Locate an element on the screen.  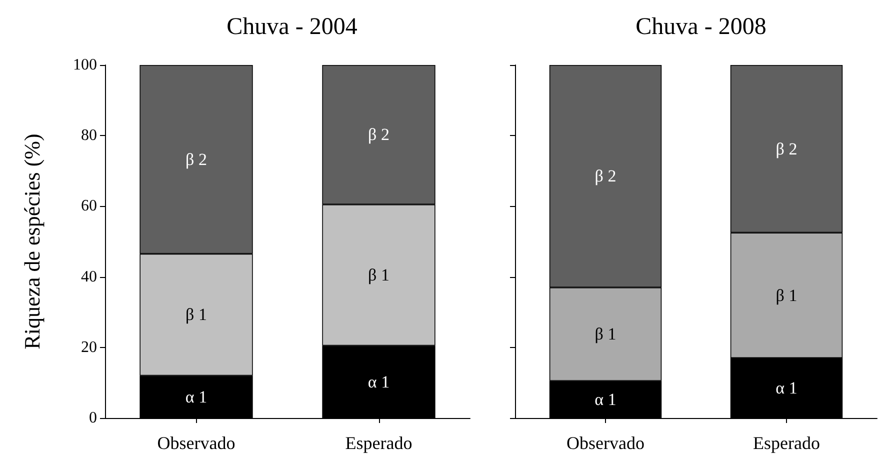
y-tick-label: 20 is located at coordinates (89, 347).